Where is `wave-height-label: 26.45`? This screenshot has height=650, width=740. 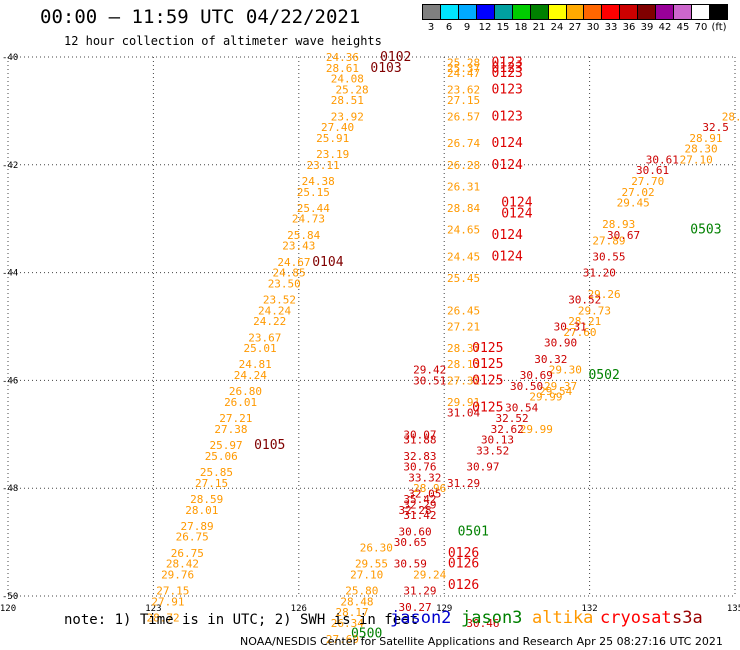
wave-height-label: 26.45 is located at coordinates (463, 310).